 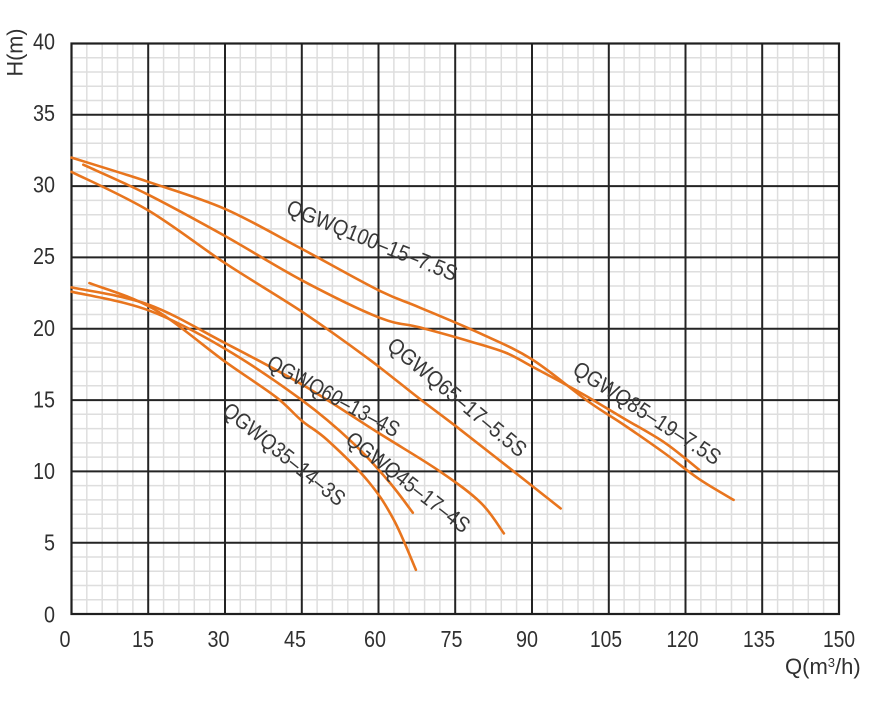 I want to click on svg-text: 90, so click(x=527, y=639).